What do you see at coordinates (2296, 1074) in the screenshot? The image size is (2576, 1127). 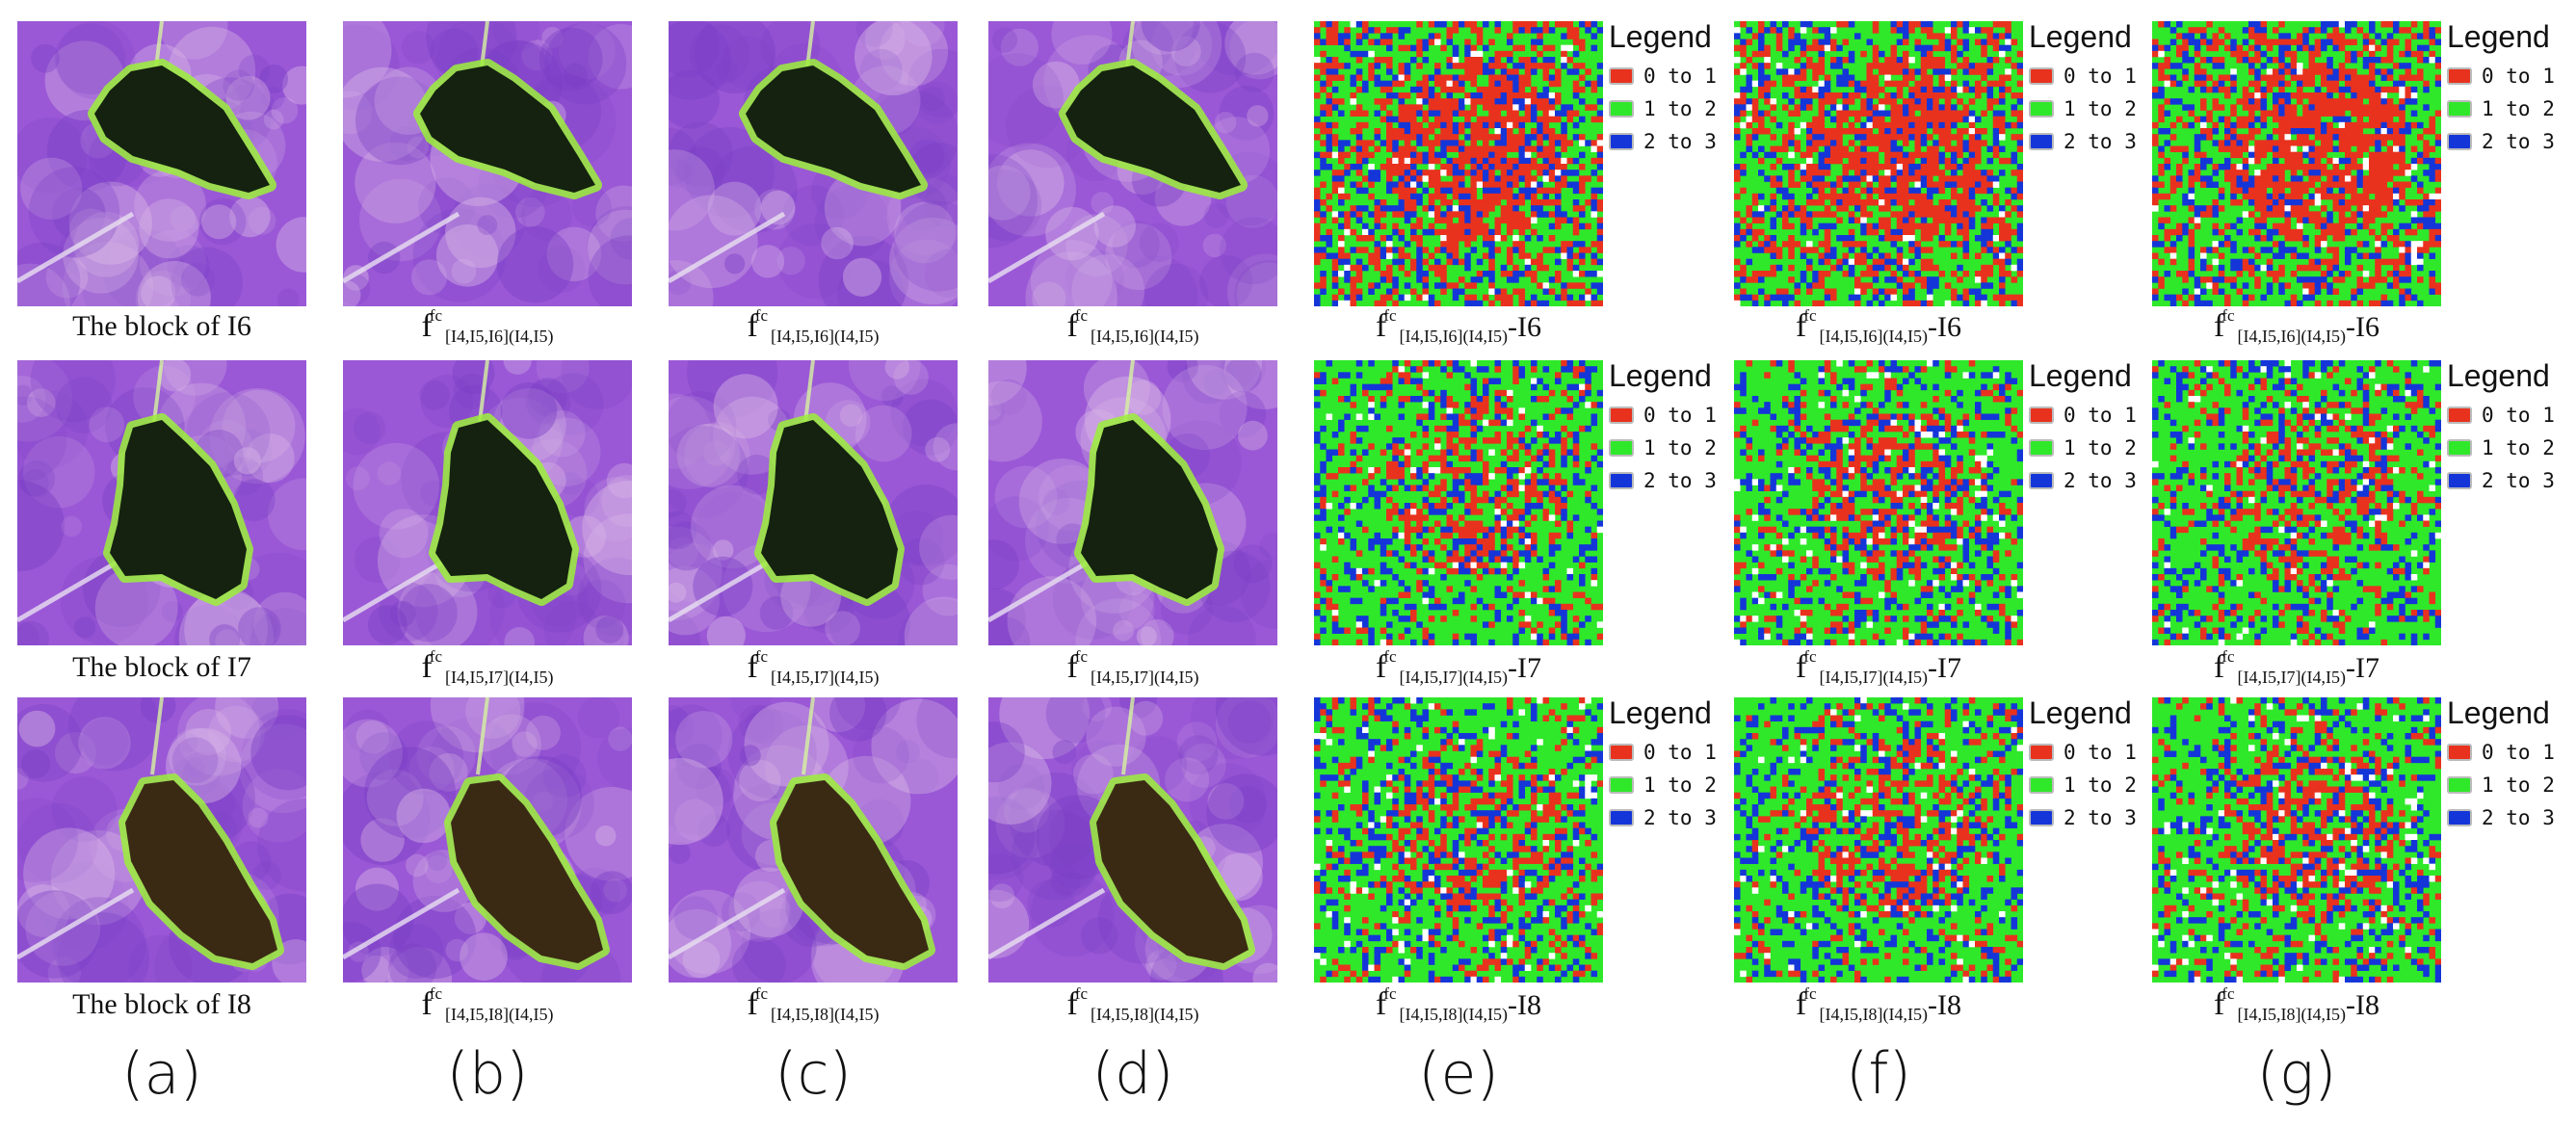 I see `column-letter: (g)` at bounding box center [2296, 1074].